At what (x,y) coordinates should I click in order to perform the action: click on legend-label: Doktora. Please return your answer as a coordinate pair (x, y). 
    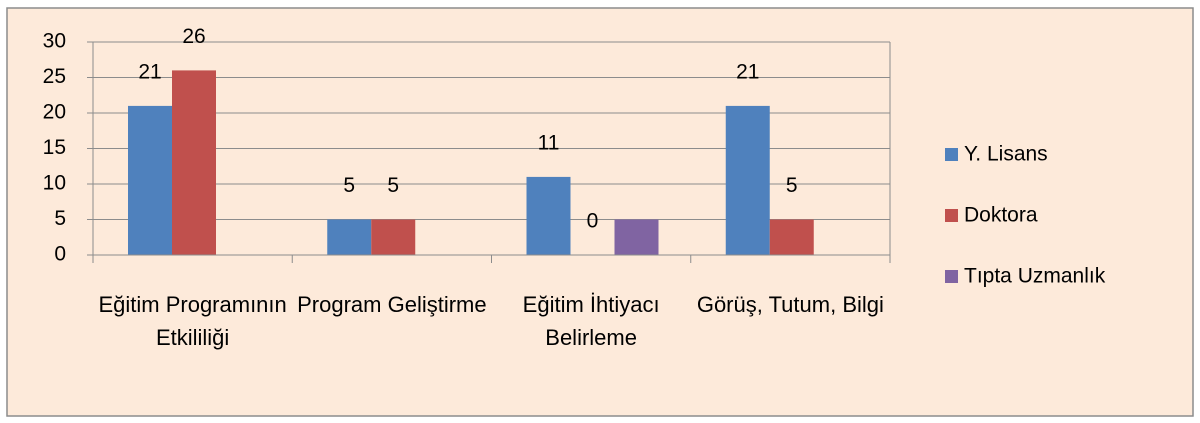
    Looking at the image, I should click on (1001, 215).